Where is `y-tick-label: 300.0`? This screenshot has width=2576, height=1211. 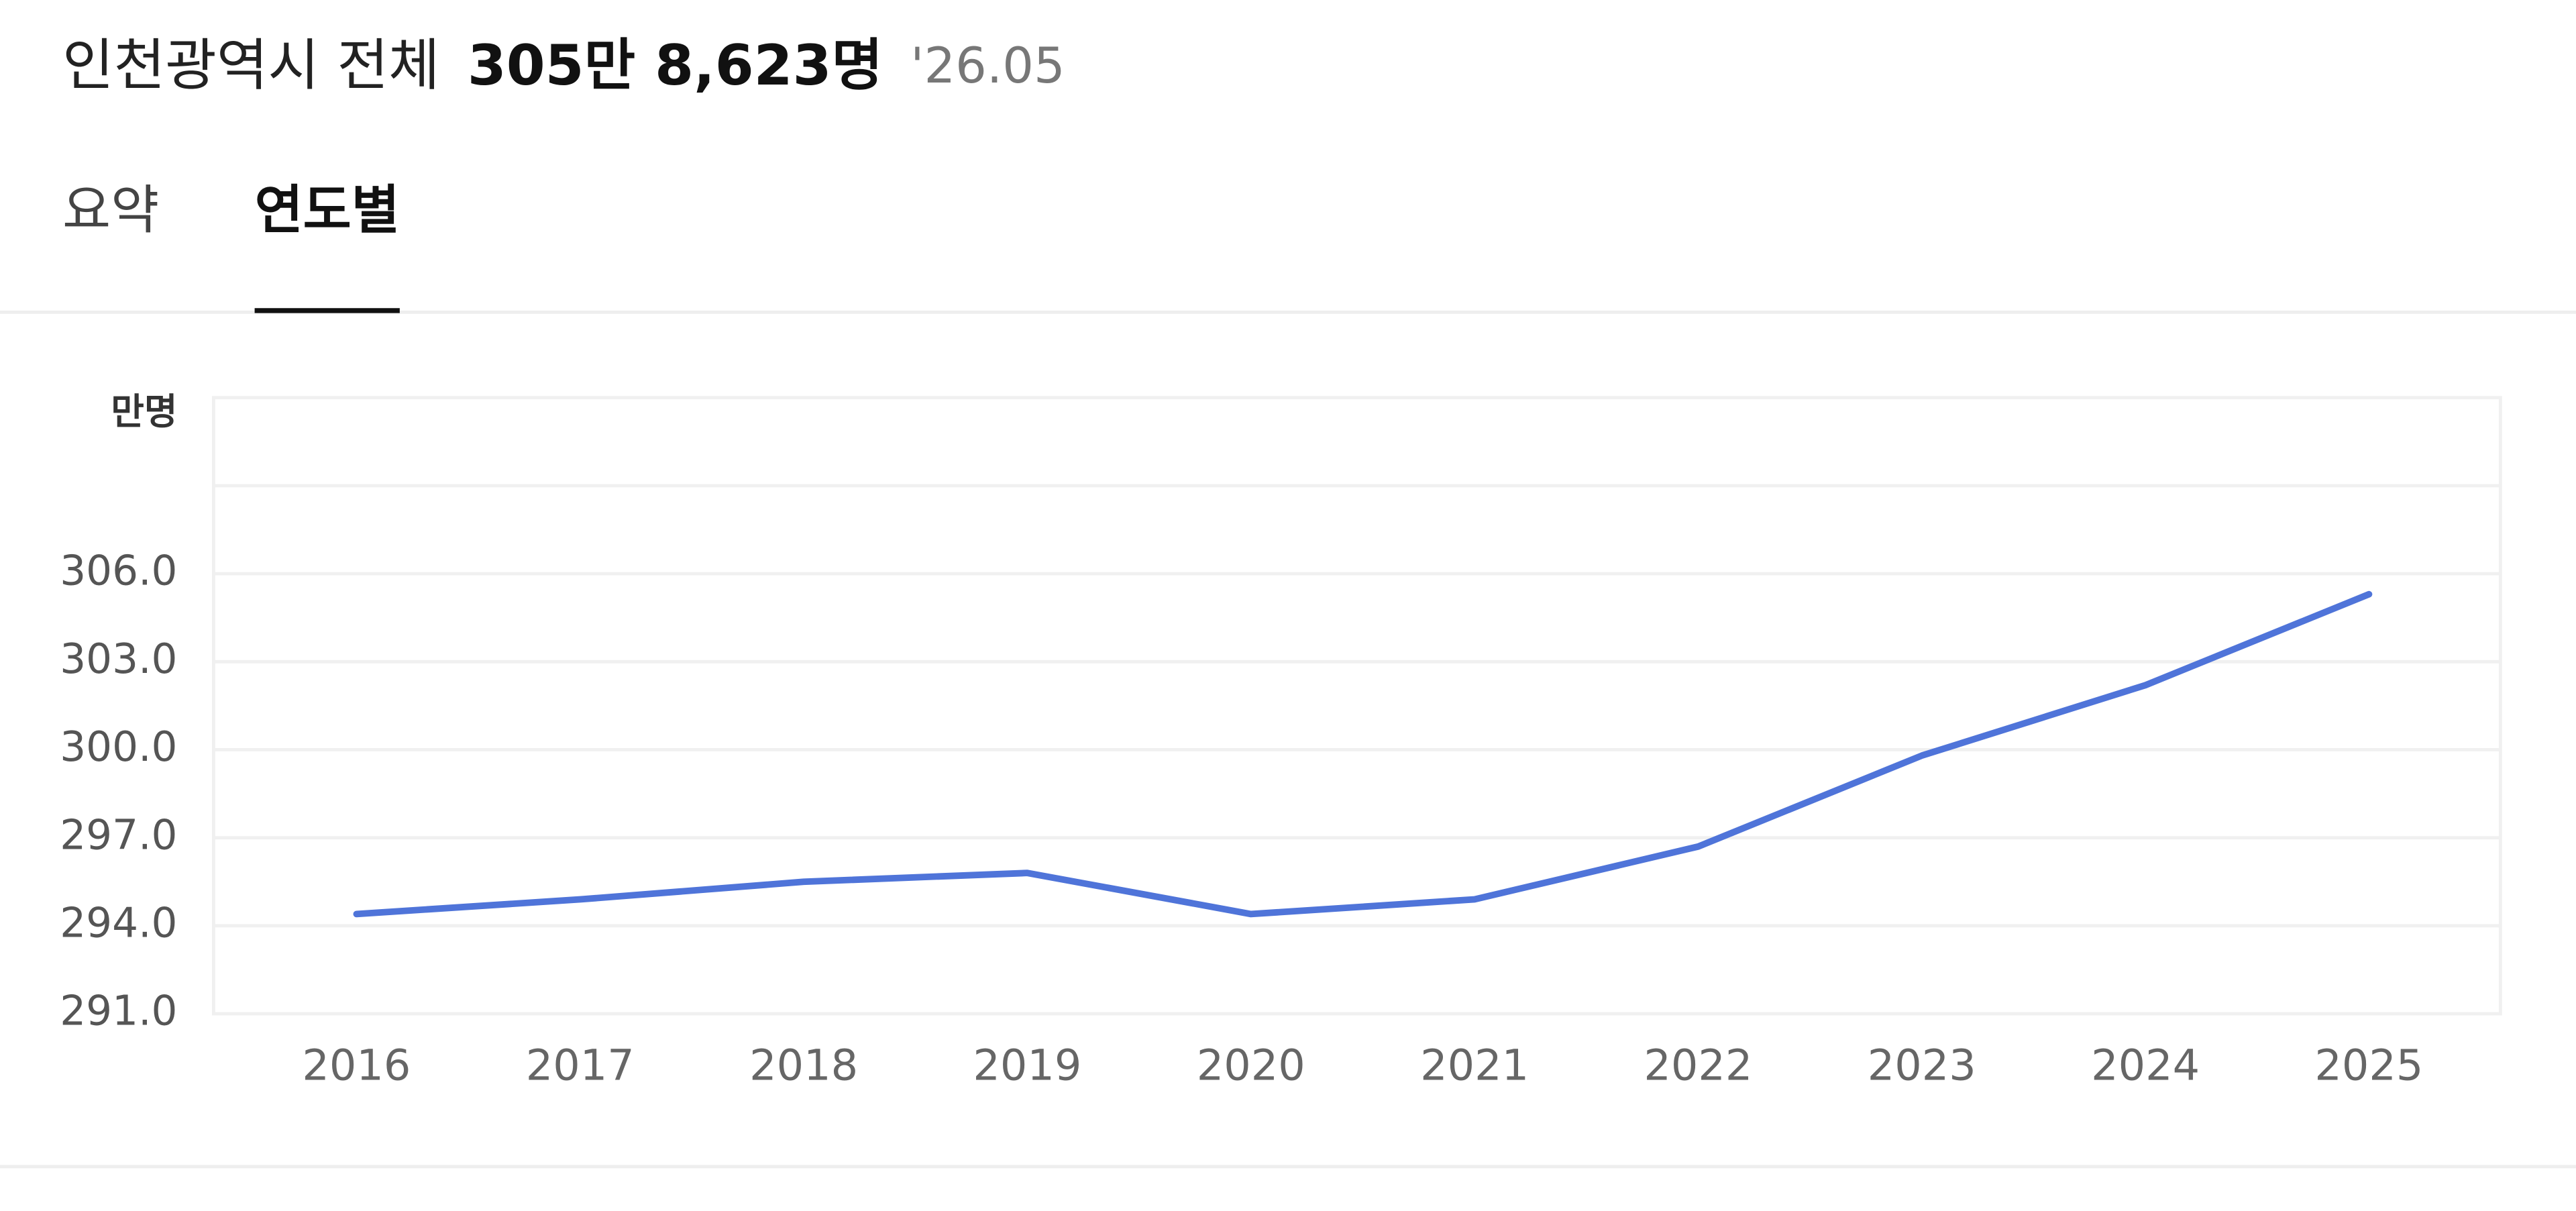
y-tick-label: 300.0 is located at coordinates (118, 747).